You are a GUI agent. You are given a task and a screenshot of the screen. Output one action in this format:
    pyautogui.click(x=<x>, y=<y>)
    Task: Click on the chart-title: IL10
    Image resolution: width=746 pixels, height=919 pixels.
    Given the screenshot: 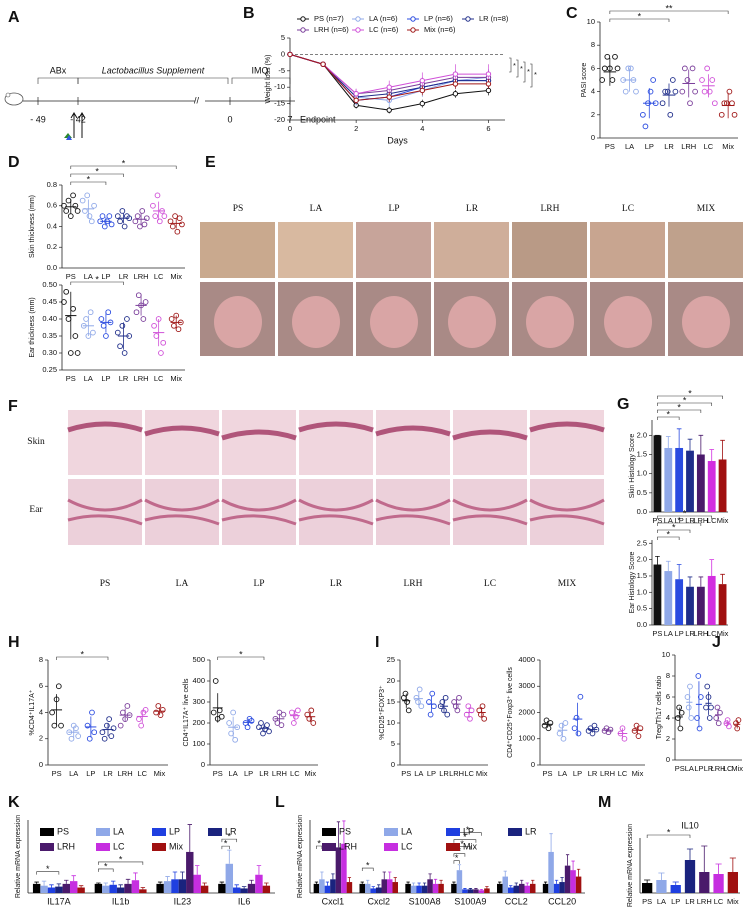 What is the action you would take?
    pyautogui.click(x=690, y=825)
    